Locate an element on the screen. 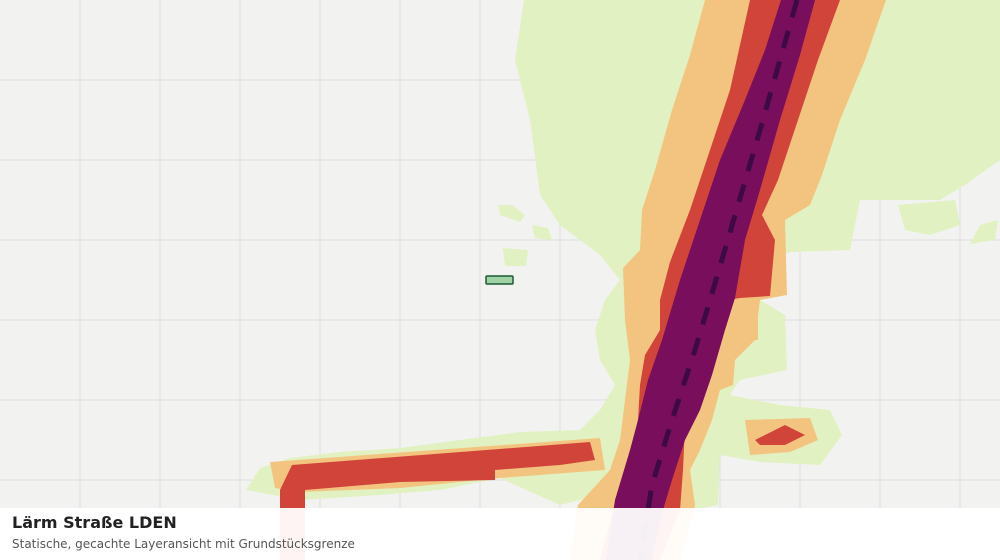 This screenshot has width=1000, height=560. info-panel is located at coordinates (500, 534).